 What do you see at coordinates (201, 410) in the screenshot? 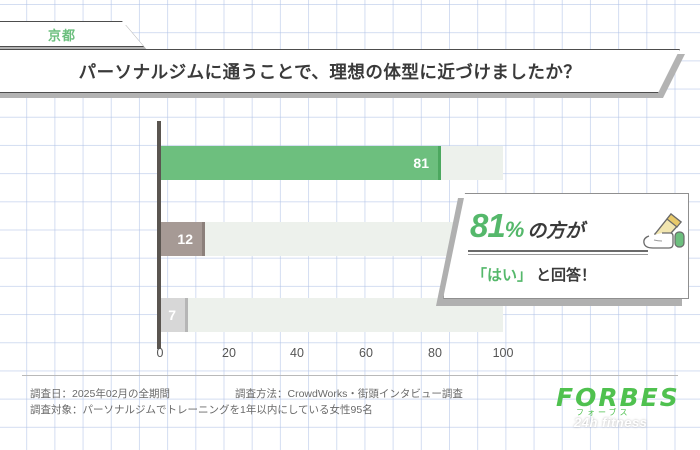
I see `survey-target: 調査対象：パーソナルジムでトレーニングを1年以内にしている女性95名` at bounding box center [201, 410].